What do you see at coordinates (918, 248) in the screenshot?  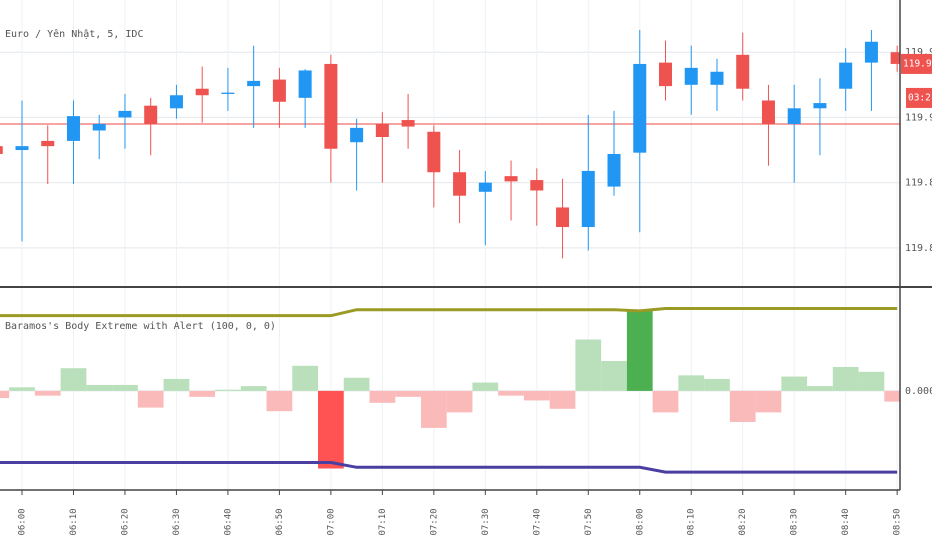 I see `y-tick-label: 119.800` at bounding box center [918, 248].